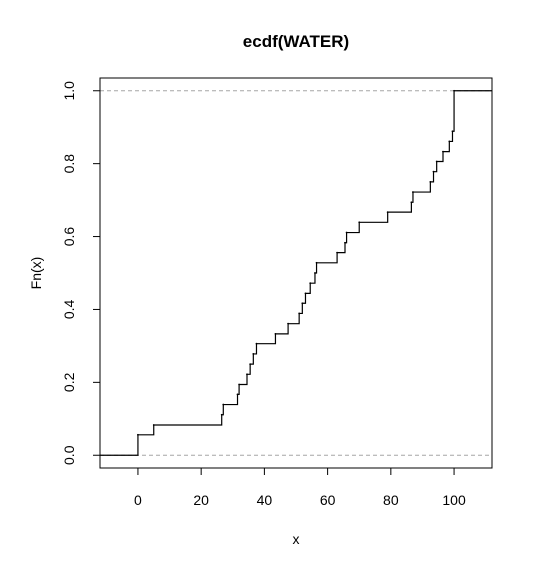 This screenshot has width=554, height=568. Describe the element at coordinates (69, 91) in the screenshot. I see `y-tick-label-5: 1.0` at that location.